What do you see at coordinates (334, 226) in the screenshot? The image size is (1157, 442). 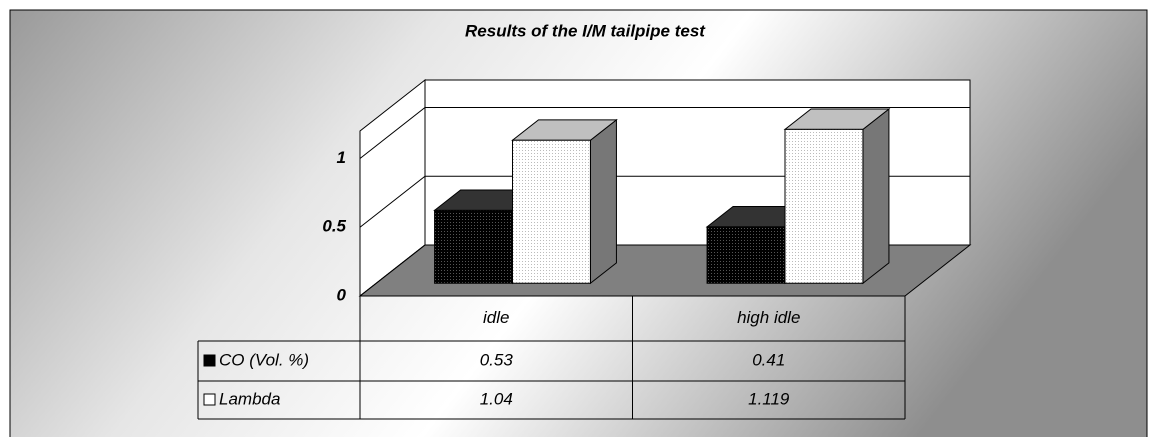 I see `y-tick-label: 0.5` at bounding box center [334, 226].